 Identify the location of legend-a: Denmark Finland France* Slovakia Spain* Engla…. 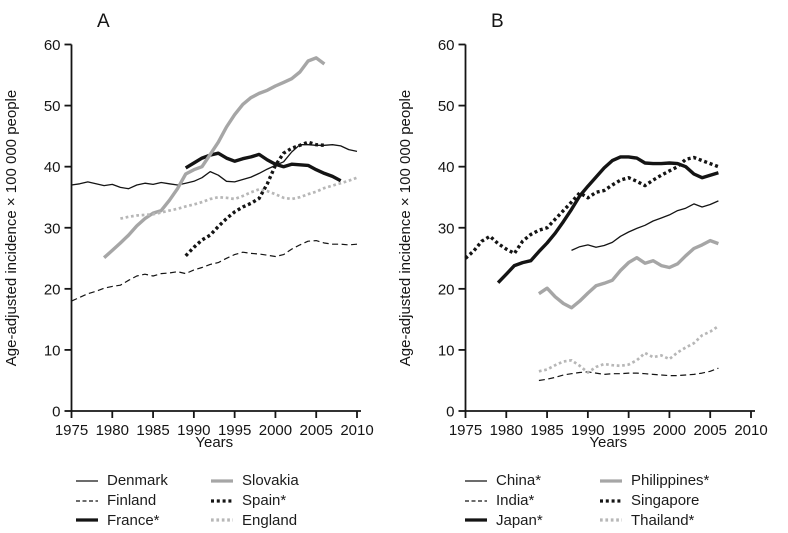
(187, 500).